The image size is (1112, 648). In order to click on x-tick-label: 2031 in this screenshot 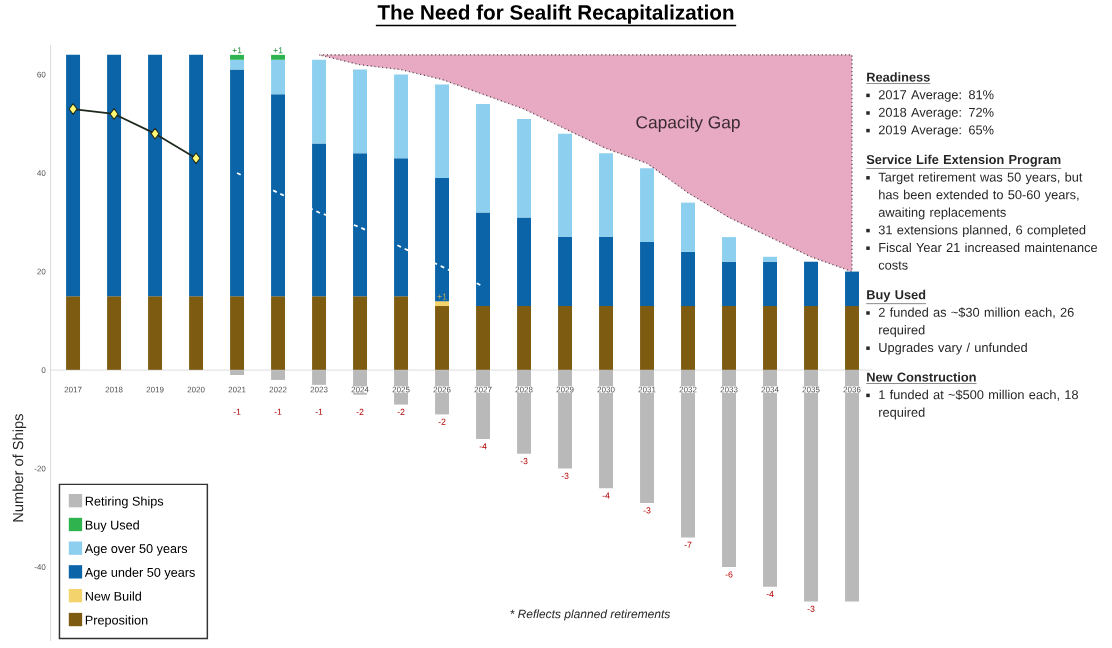, I will do `click(647, 389)`.